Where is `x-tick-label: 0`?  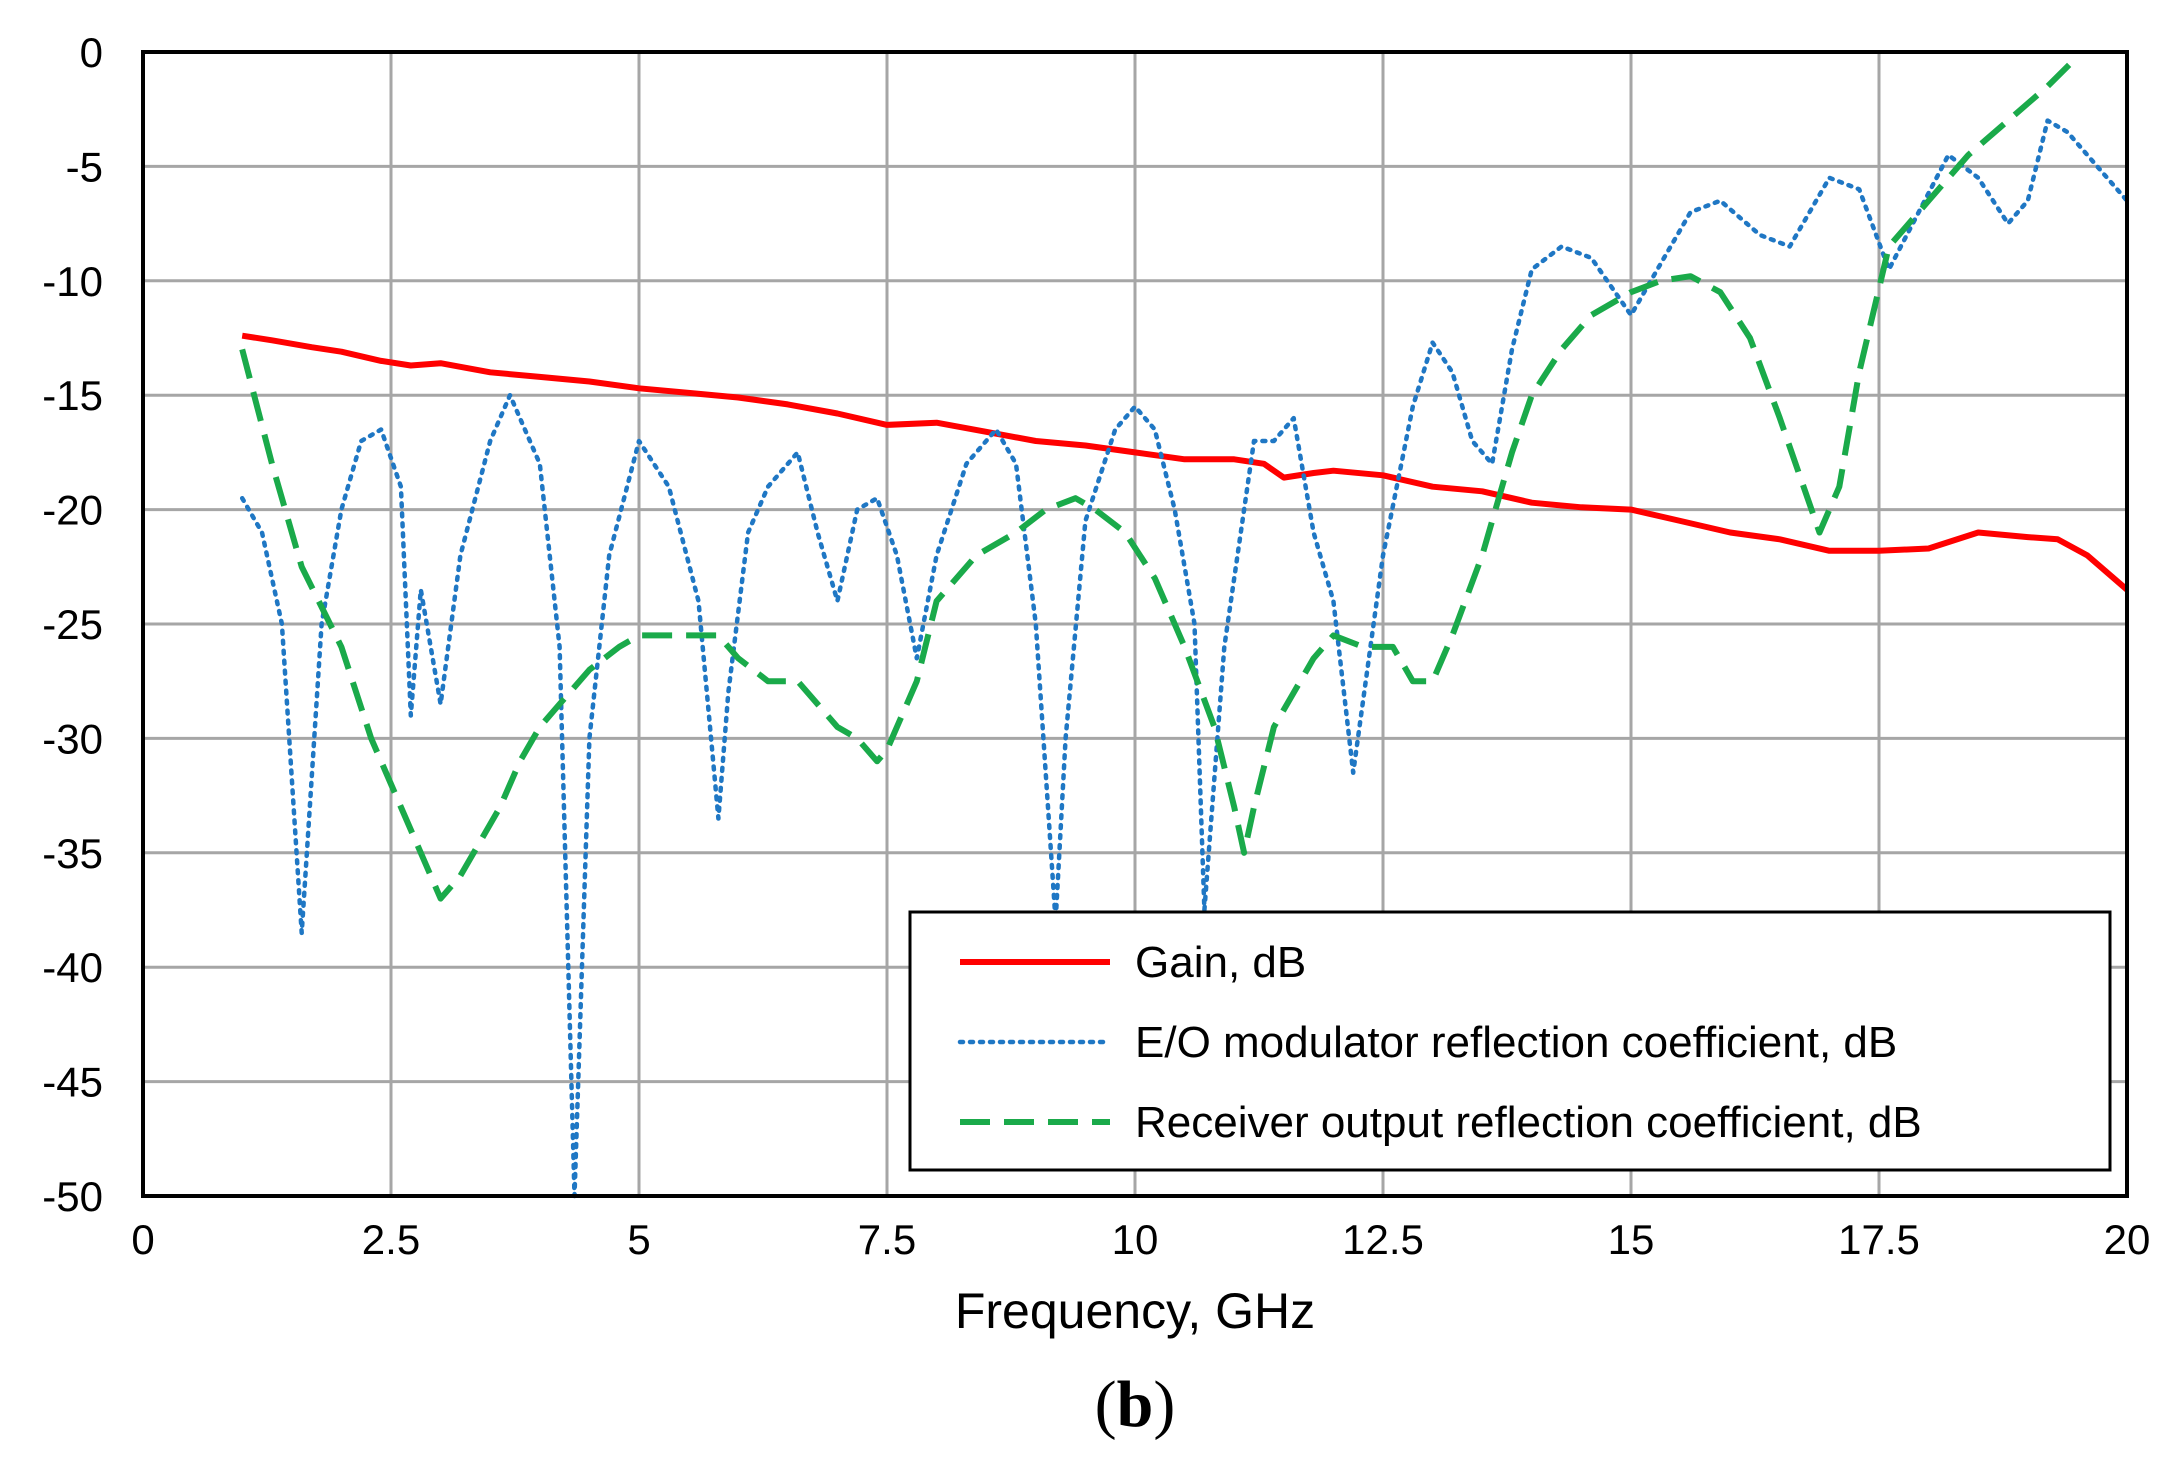 x-tick-label: 0 is located at coordinates (142, 1239).